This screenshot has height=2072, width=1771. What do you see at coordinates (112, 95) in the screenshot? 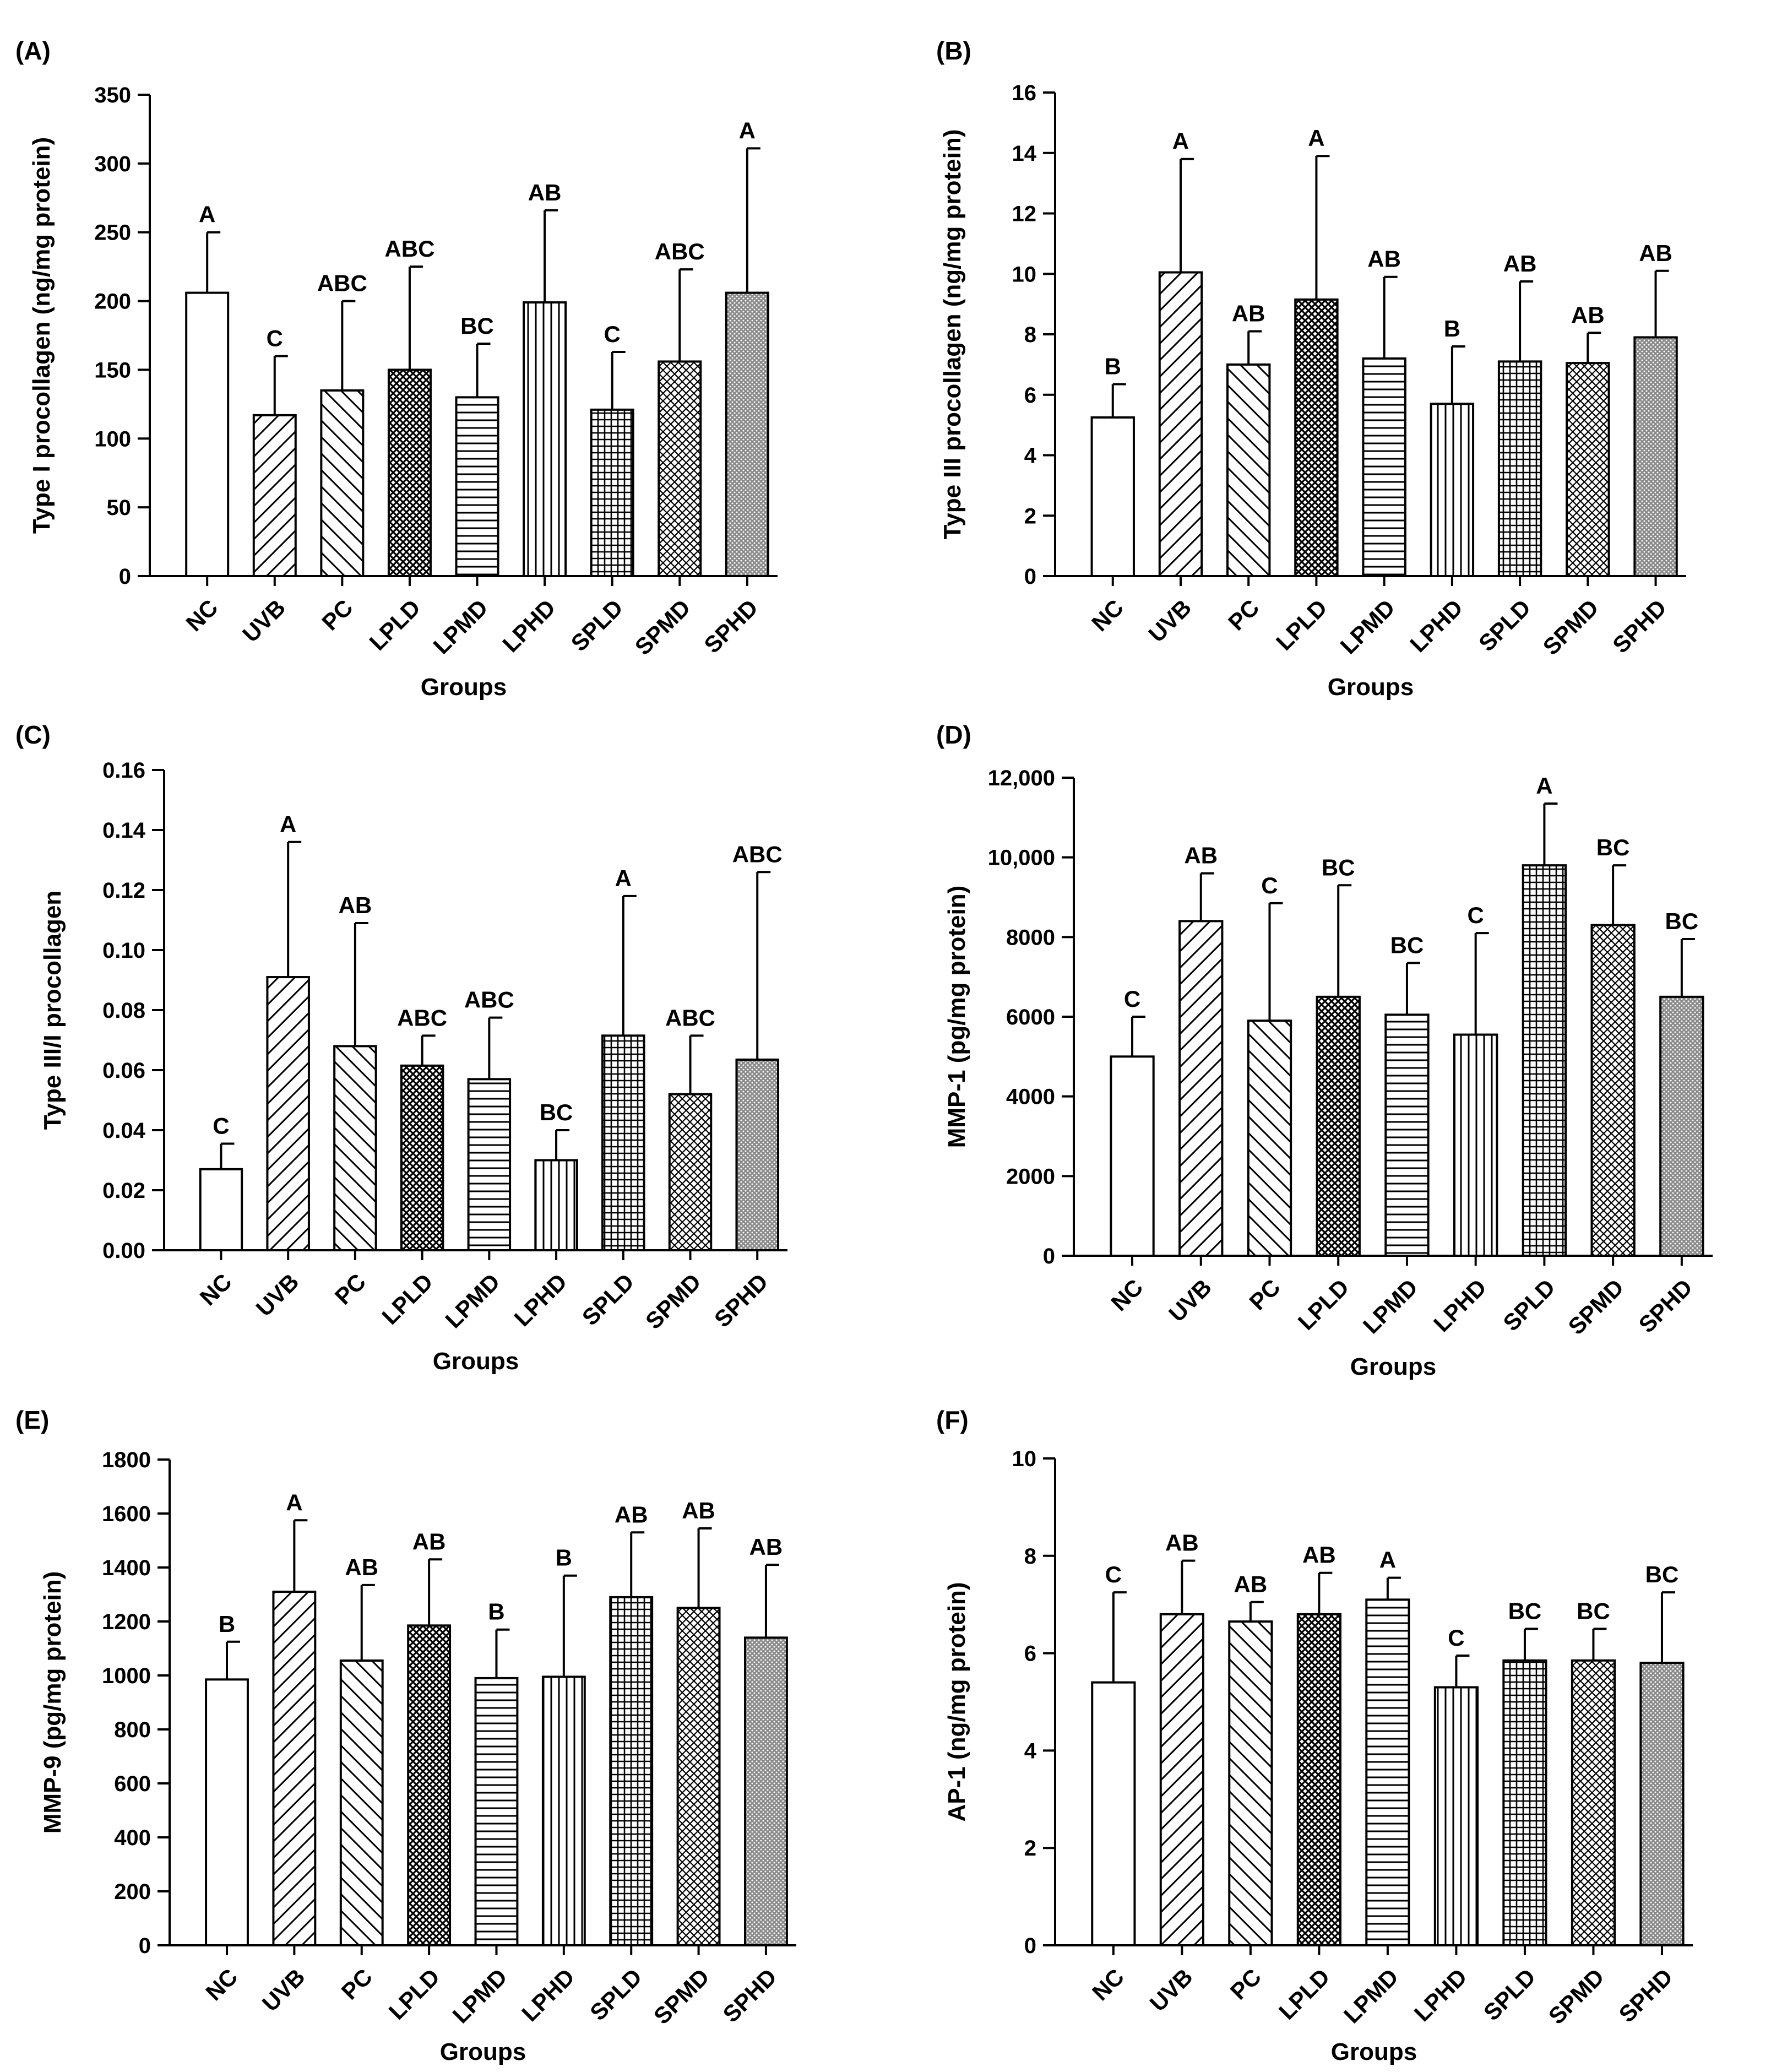
I see `y-tick-label: 350` at bounding box center [112, 95].